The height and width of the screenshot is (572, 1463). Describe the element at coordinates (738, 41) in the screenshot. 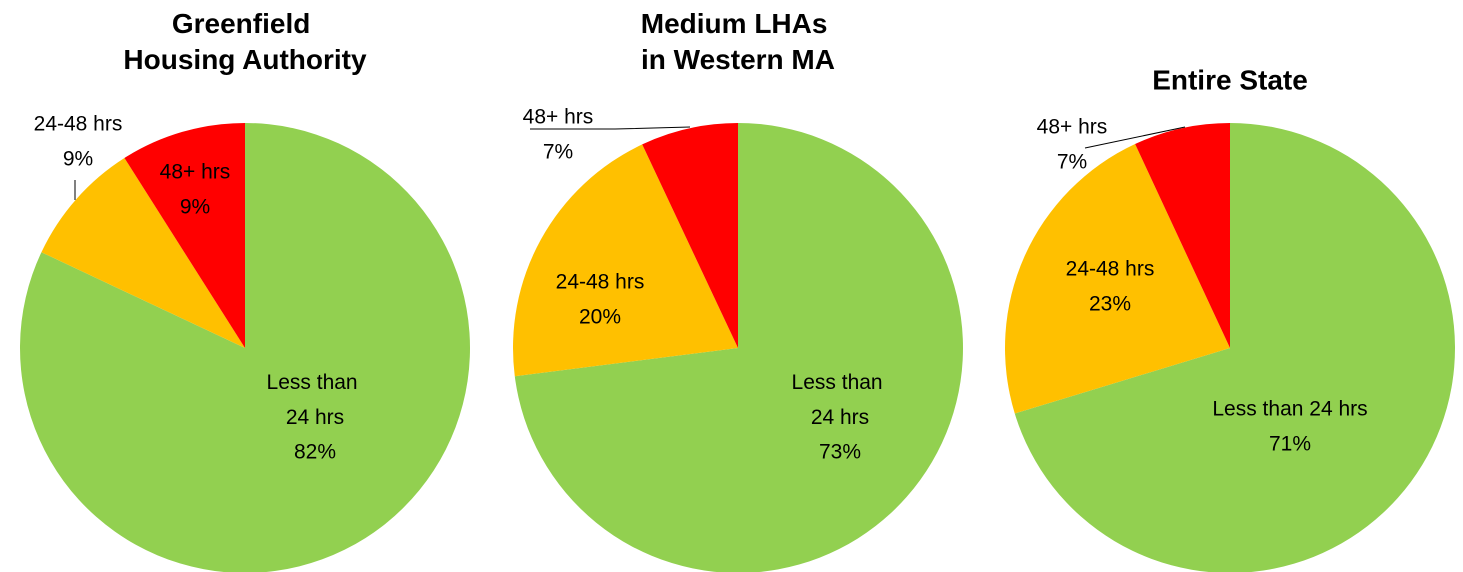

I see `chart-title: Medium LHAs in Western MA` at that location.